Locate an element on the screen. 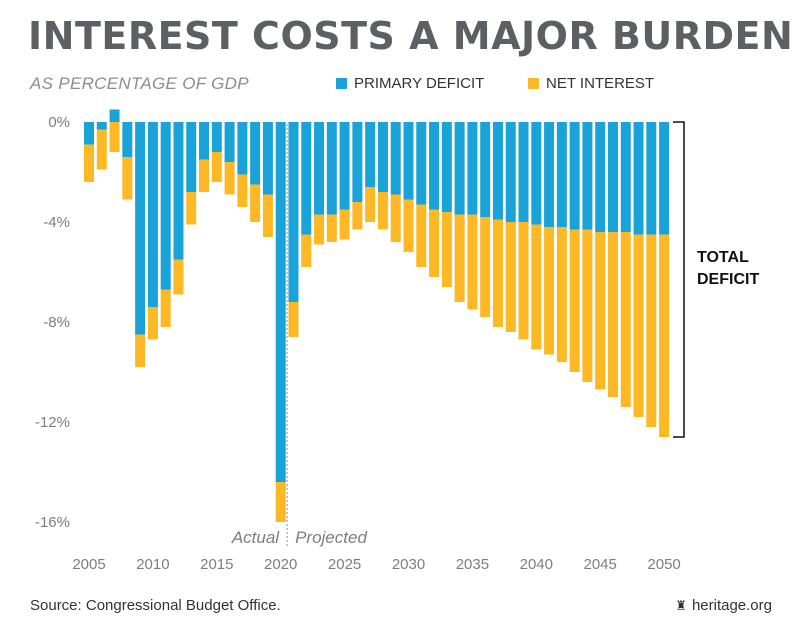 This screenshot has width=800, height=644. legend-swatch-primary-deficit is located at coordinates (341, 83).